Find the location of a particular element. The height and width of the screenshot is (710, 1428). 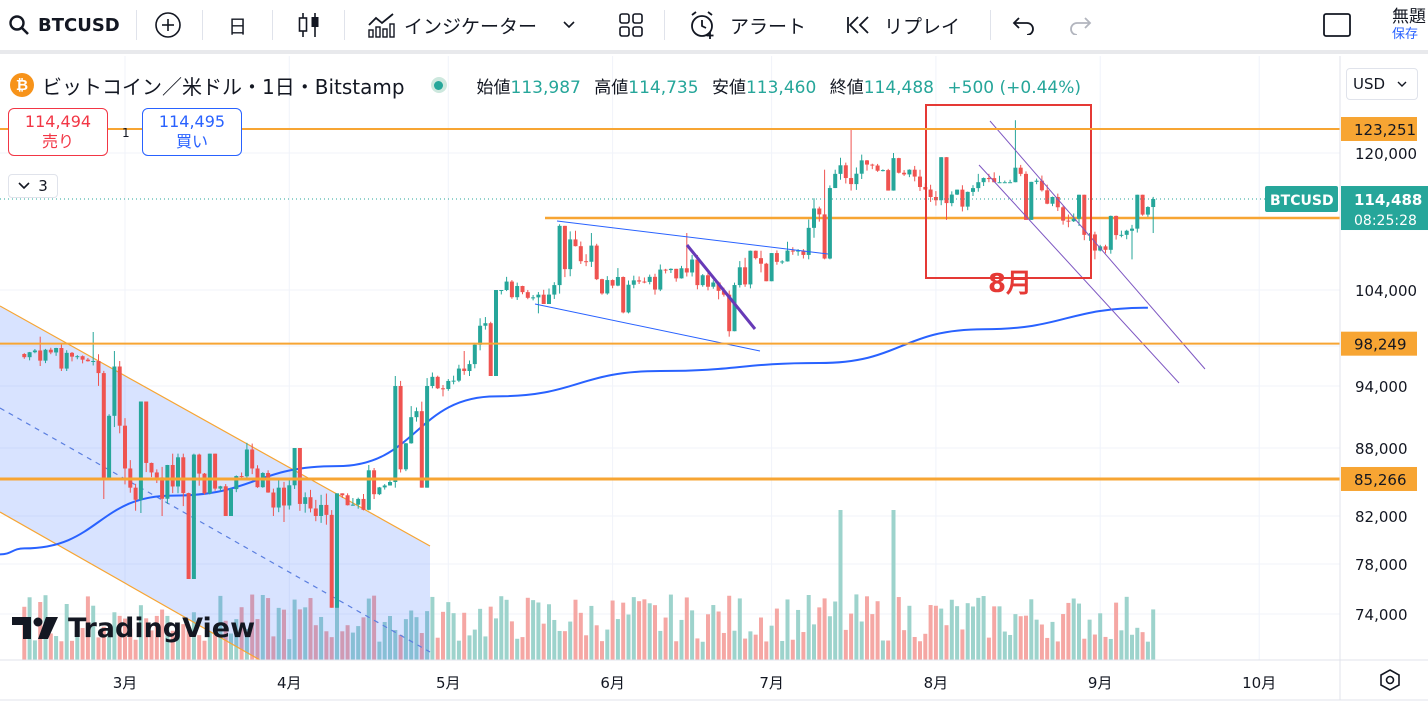

chart-settings-button is located at coordinates (1390, 682).